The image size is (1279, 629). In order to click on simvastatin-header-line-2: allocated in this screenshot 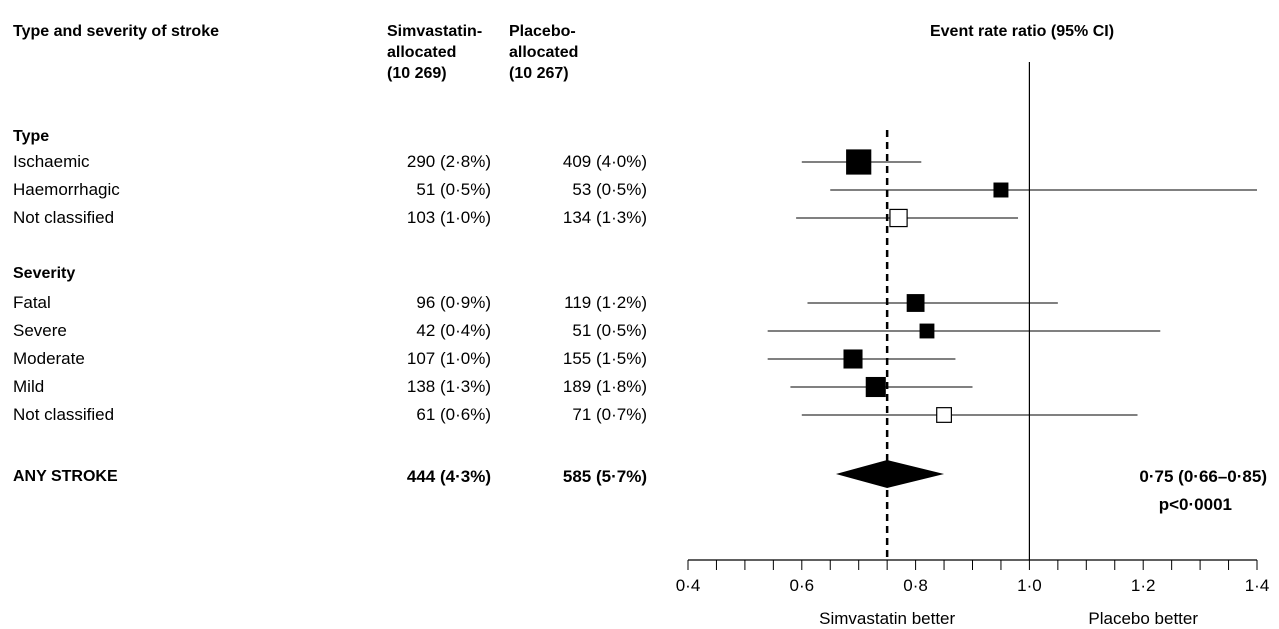, I will do `click(422, 52)`.